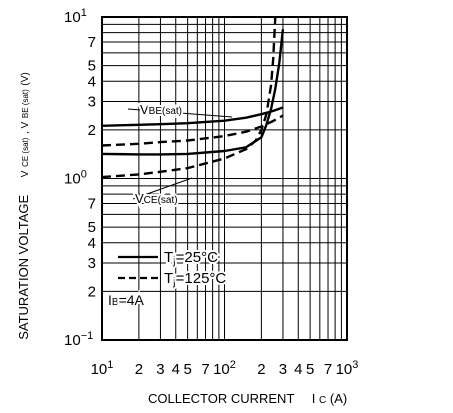  Describe the element at coordinates (191, 258) in the screenshot. I see `legend-entry-25c: Tj=25°C` at that location.